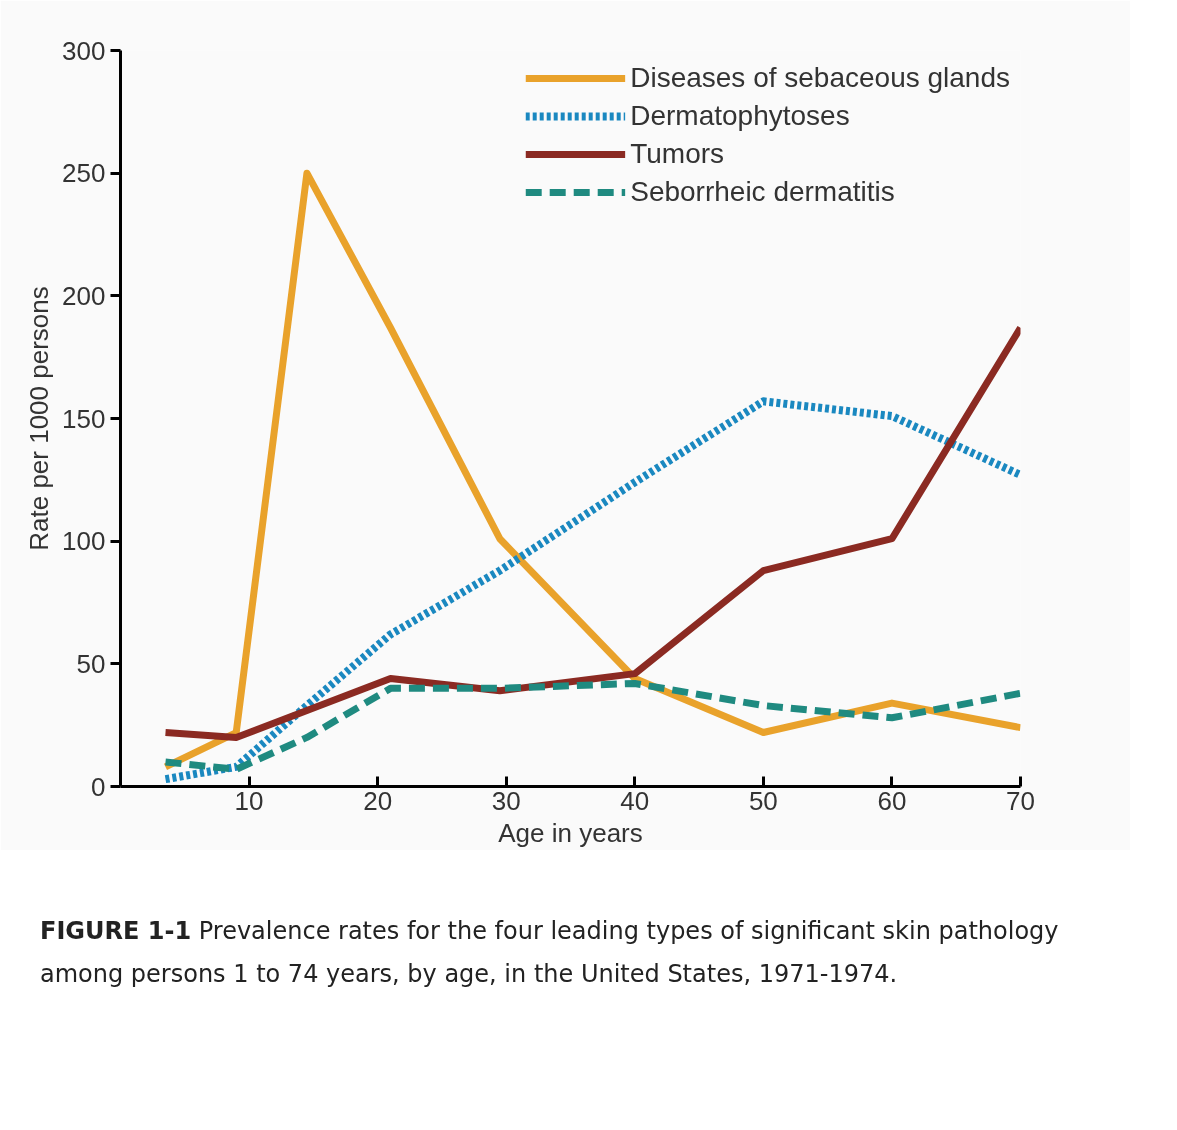 This screenshot has height=1130, width=1177. I want to click on x-tick-label: 60, so click(892, 800).